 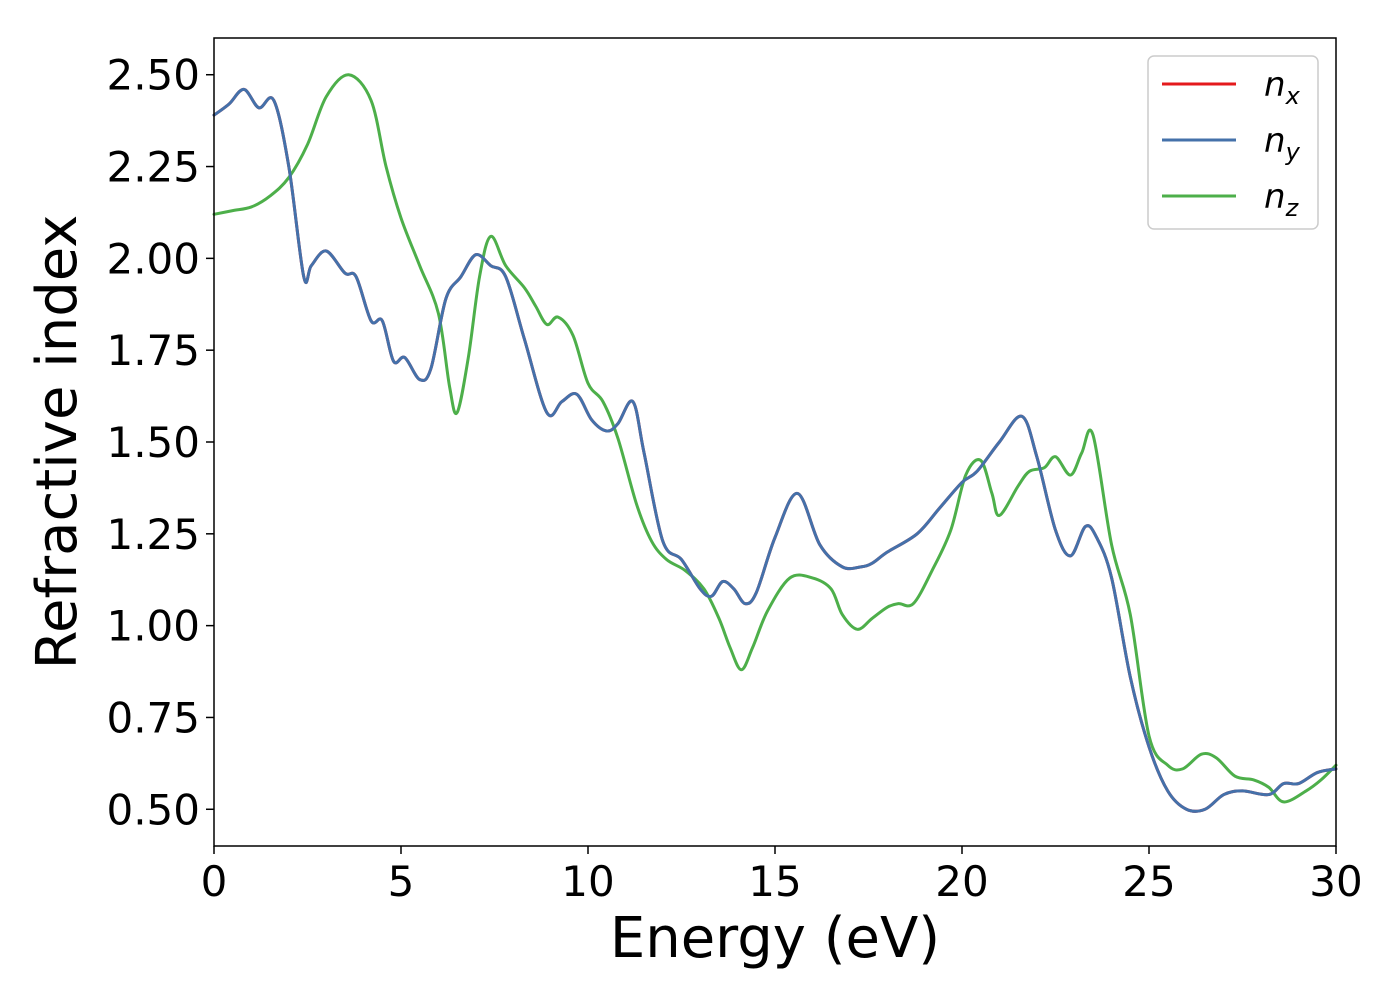 I want to click on x-tick-label: 20, so click(x=961, y=881).